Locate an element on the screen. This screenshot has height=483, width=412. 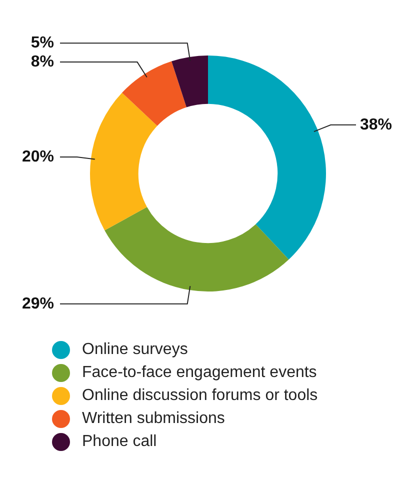
data-label: 29% is located at coordinates (38, 303).